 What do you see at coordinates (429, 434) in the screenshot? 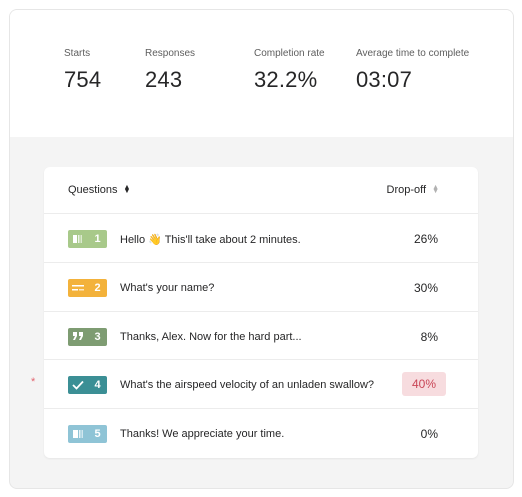
I see `dropoff-value: 0%` at bounding box center [429, 434].